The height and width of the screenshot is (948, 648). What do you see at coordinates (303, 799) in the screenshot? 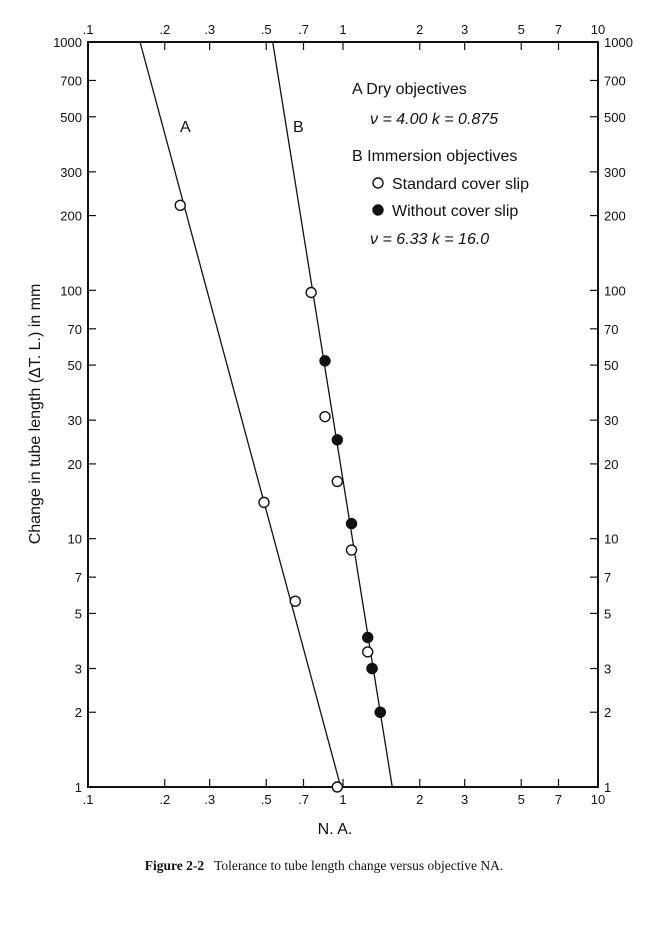
I see `x-tick-label-bottom: .7` at bounding box center [303, 799].